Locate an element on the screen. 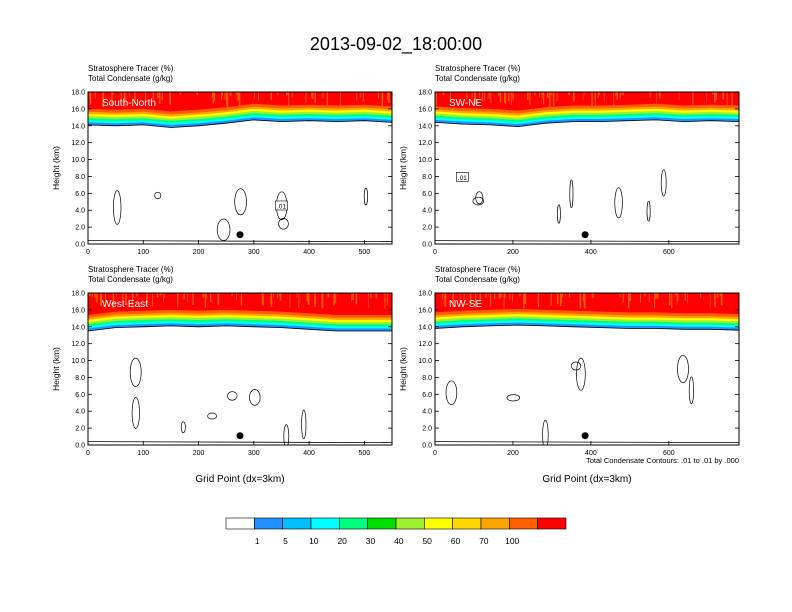 This screenshot has width=792, height=612. panel-label: SW-NE is located at coordinates (465, 103).